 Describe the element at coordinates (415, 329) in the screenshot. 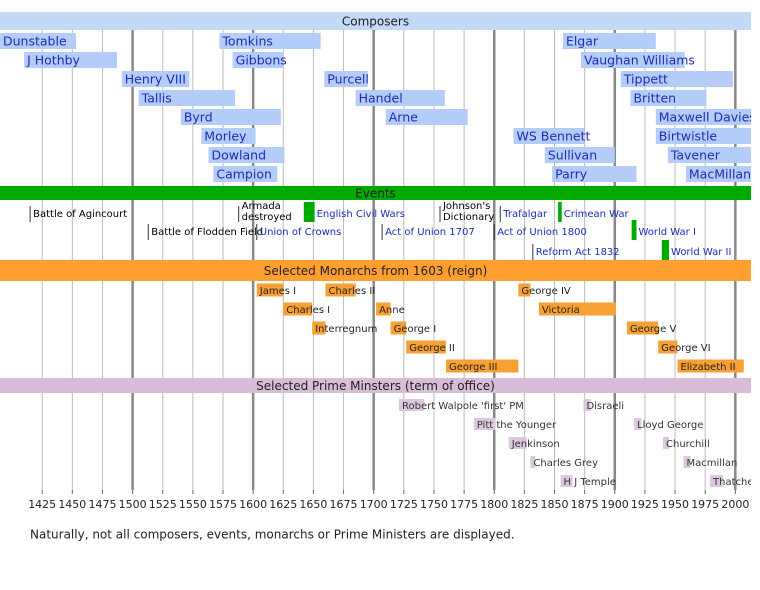

I see `period-label: George I` at that location.